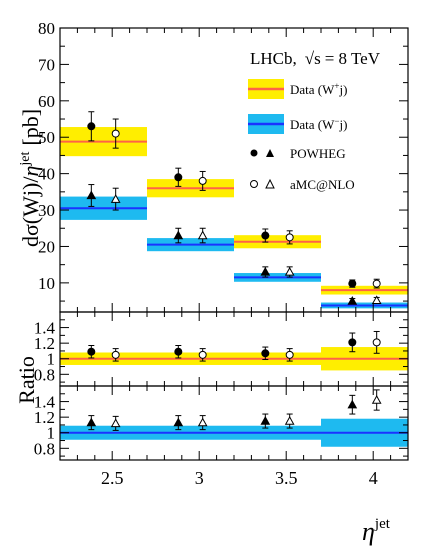 This screenshot has width=432, height=559. What do you see at coordinates (373, 478) in the screenshot?
I see `xtick-label: 4` at bounding box center [373, 478].